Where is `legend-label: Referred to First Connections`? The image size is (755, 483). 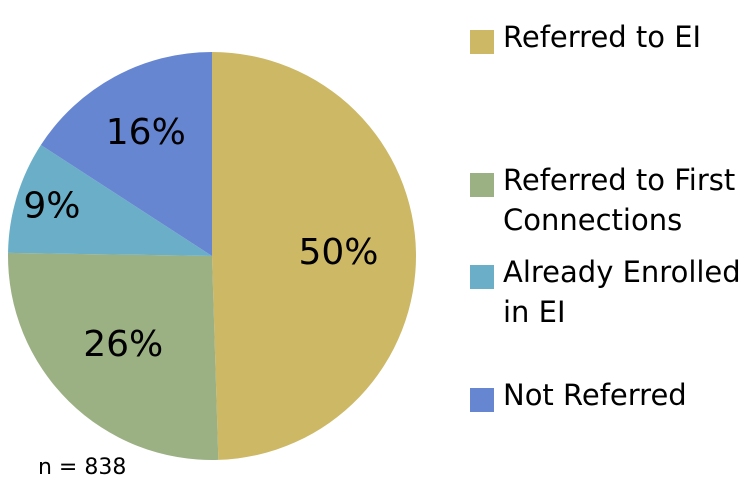 legend-label: Referred to First Connections is located at coordinates (619, 200).